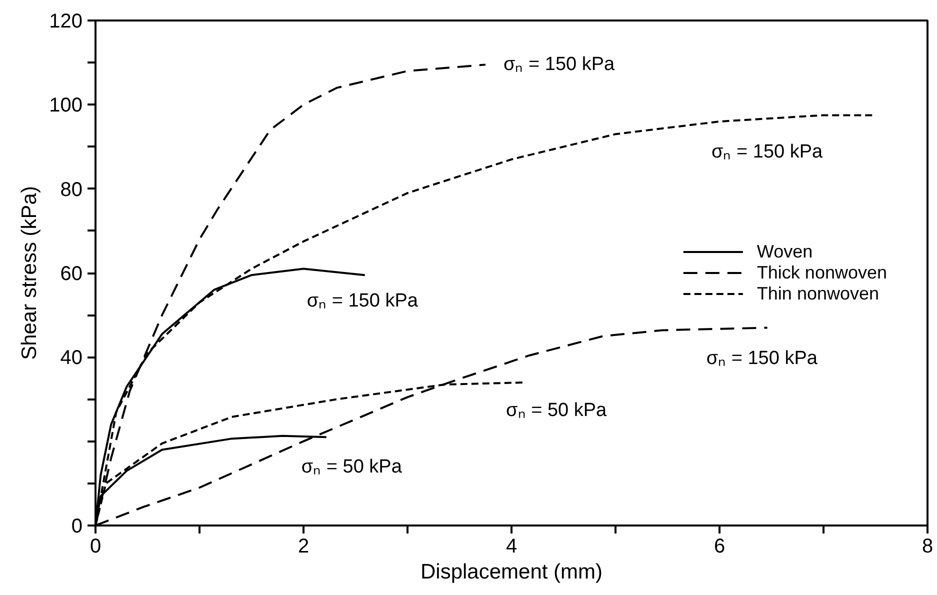 The width and height of the screenshot is (937, 595). What do you see at coordinates (928, 547) in the screenshot?
I see `x-tick-label: 8` at bounding box center [928, 547].